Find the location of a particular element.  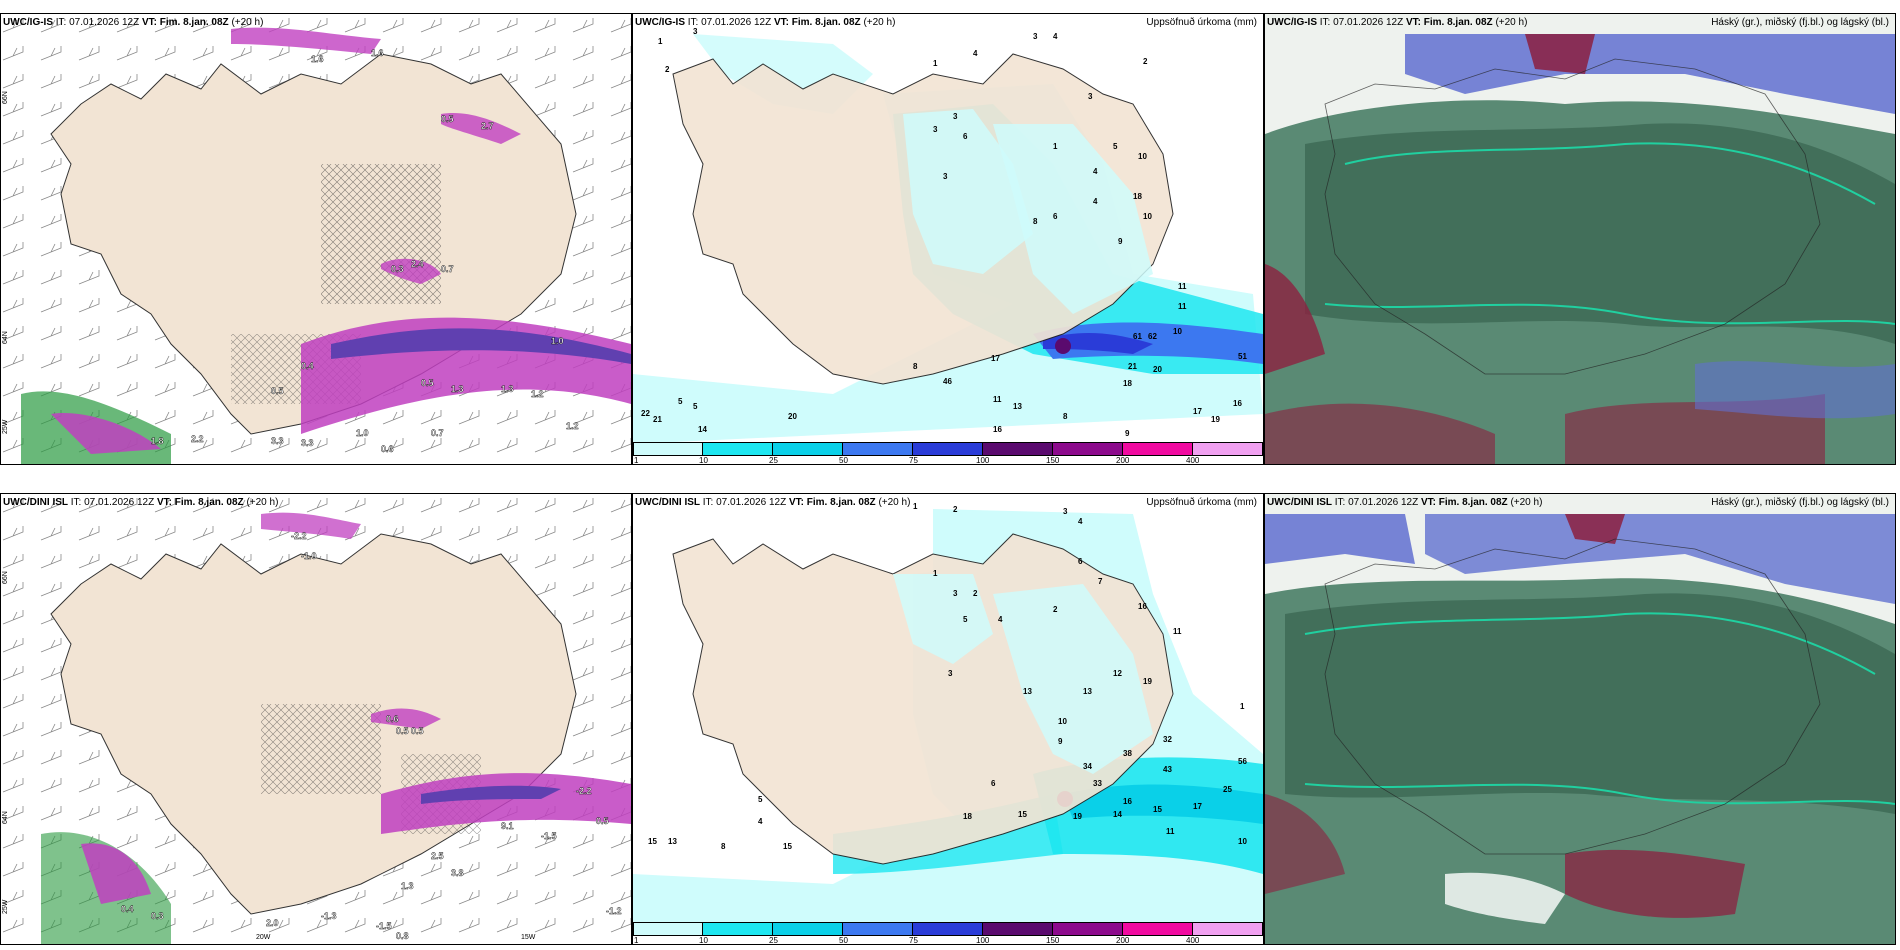

precip-label: 61 is located at coordinates (1137, 336).